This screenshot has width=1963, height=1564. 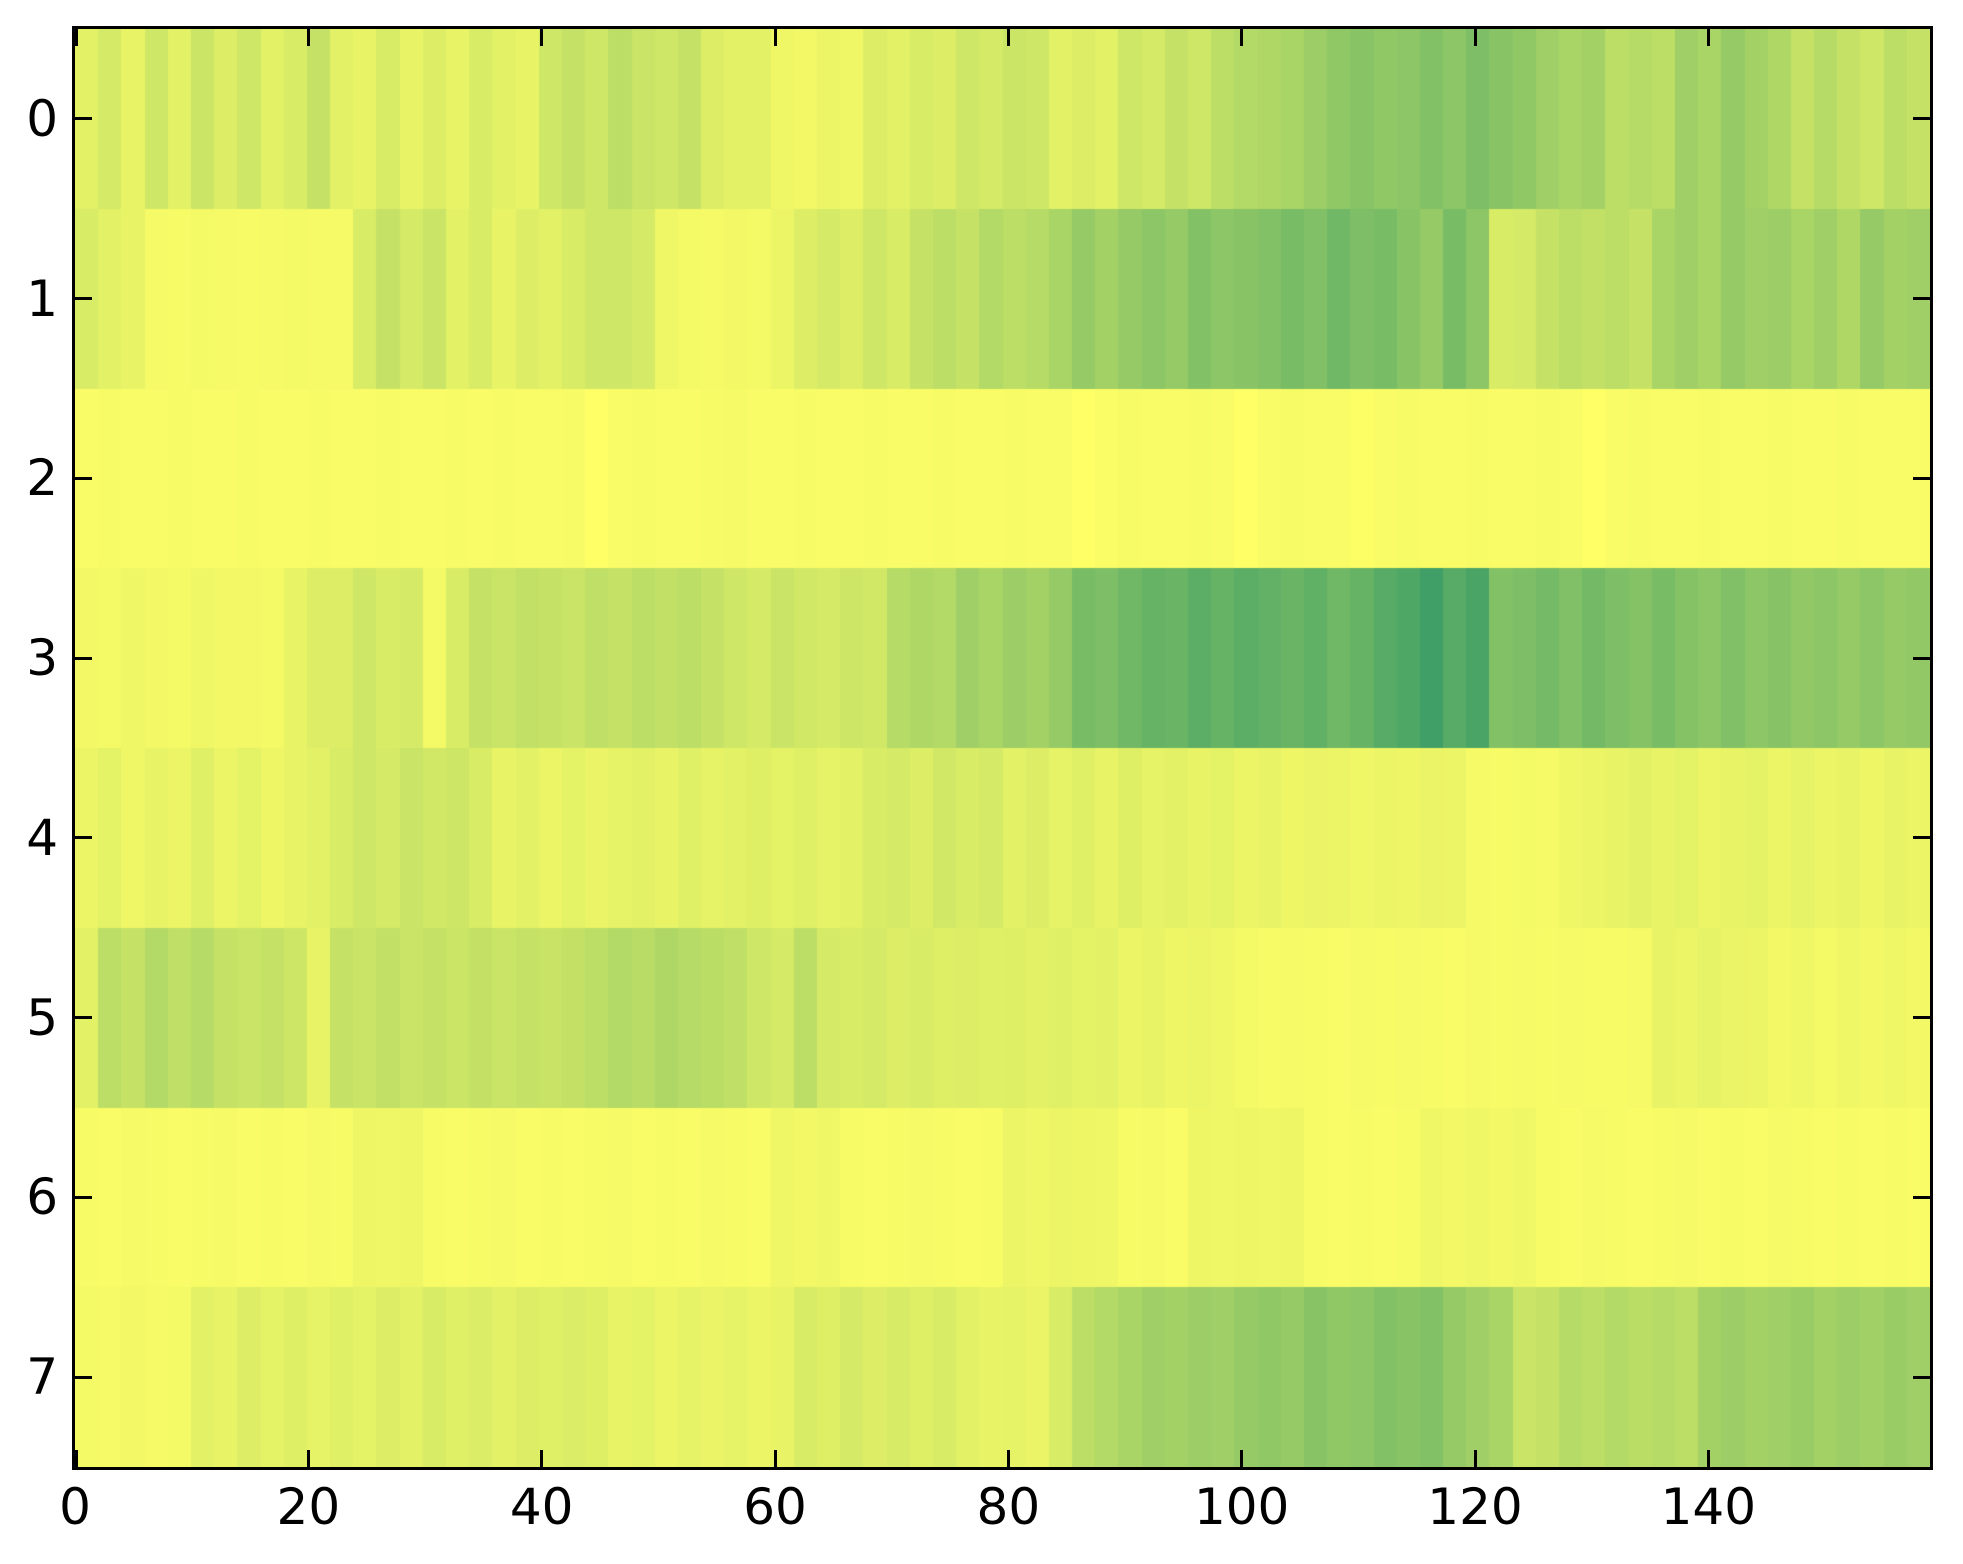 What do you see at coordinates (308, 1507) in the screenshot?
I see `x-tick-label: 20` at bounding box center [308, 1507].